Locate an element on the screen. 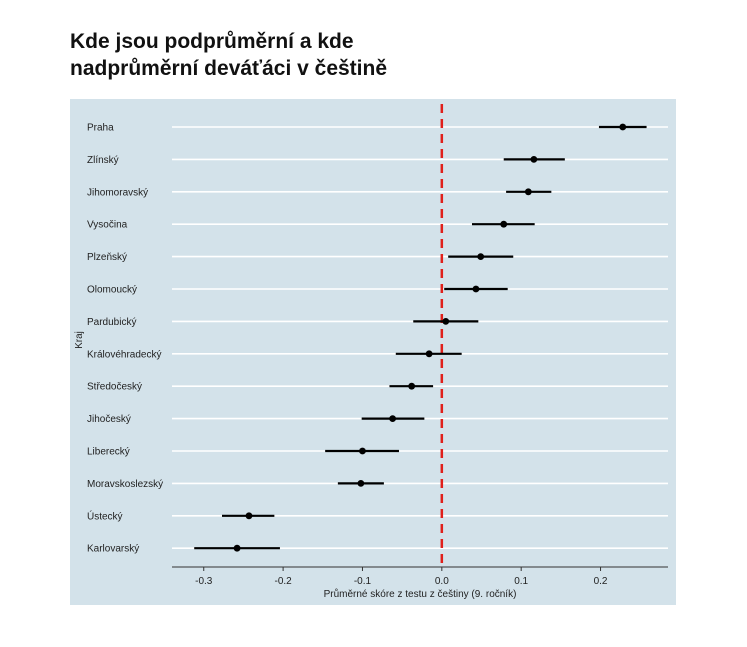  category-label: Moravskoslezský is located at coordinates (125, 484).